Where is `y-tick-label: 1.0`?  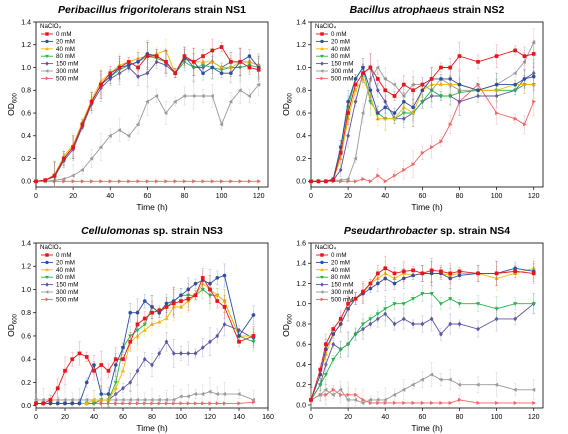
y-tick-label: 1.0 is located at coordinates (26, 290).